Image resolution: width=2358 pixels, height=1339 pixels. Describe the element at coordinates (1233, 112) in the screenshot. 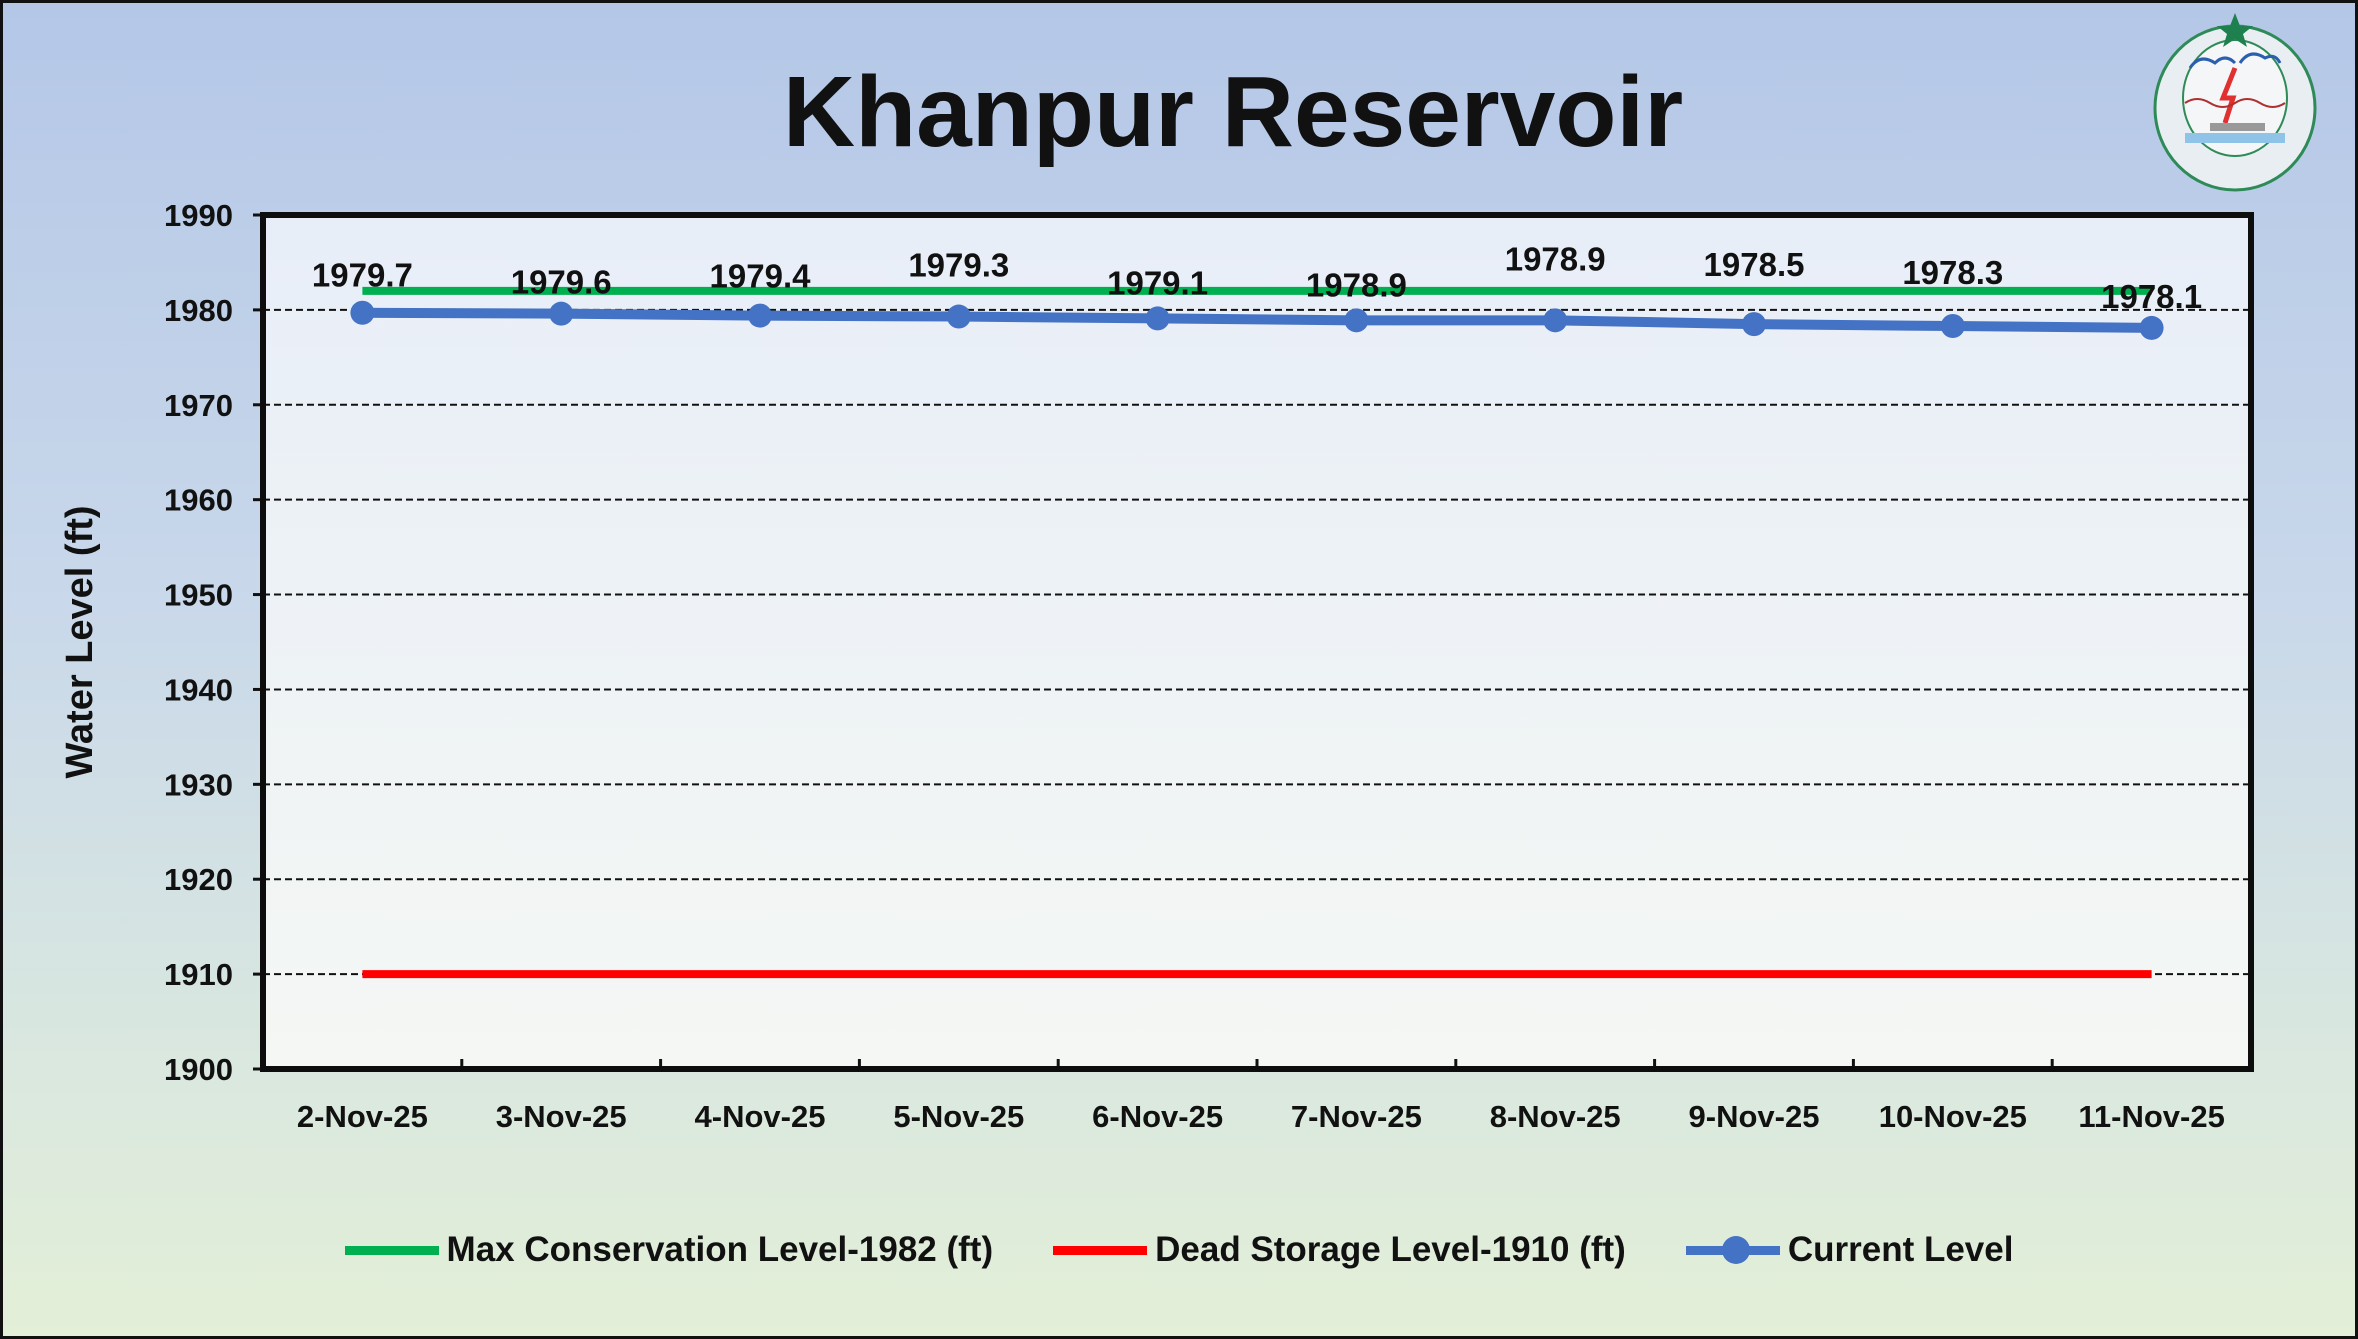

I see `chart-title: Khanpur Reservoir` at that location.